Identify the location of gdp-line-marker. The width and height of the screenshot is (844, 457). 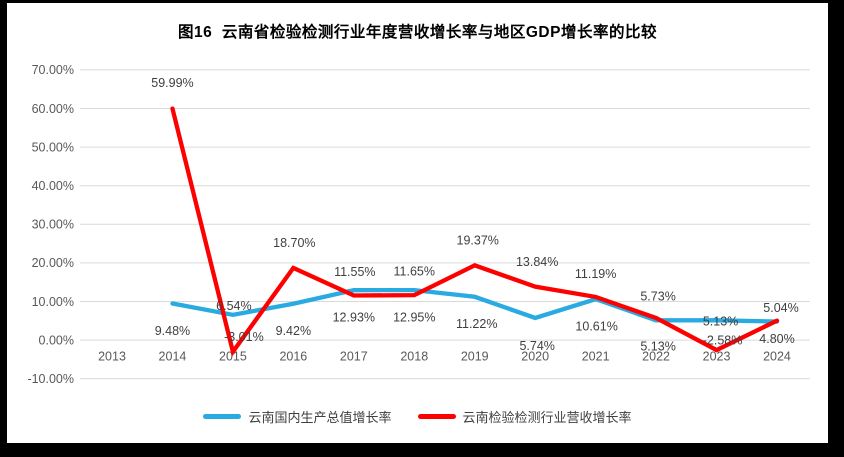
(222, 416).